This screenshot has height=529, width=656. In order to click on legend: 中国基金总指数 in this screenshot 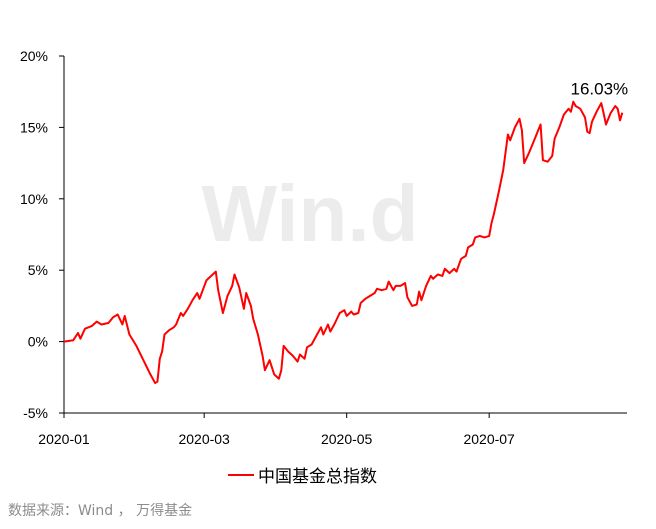, I will do `click(302, 474)`.